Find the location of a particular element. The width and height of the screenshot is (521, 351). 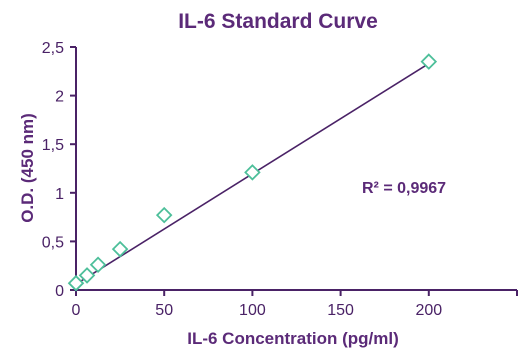

x-tick-label: 50 is located at coordinates (164, 310).